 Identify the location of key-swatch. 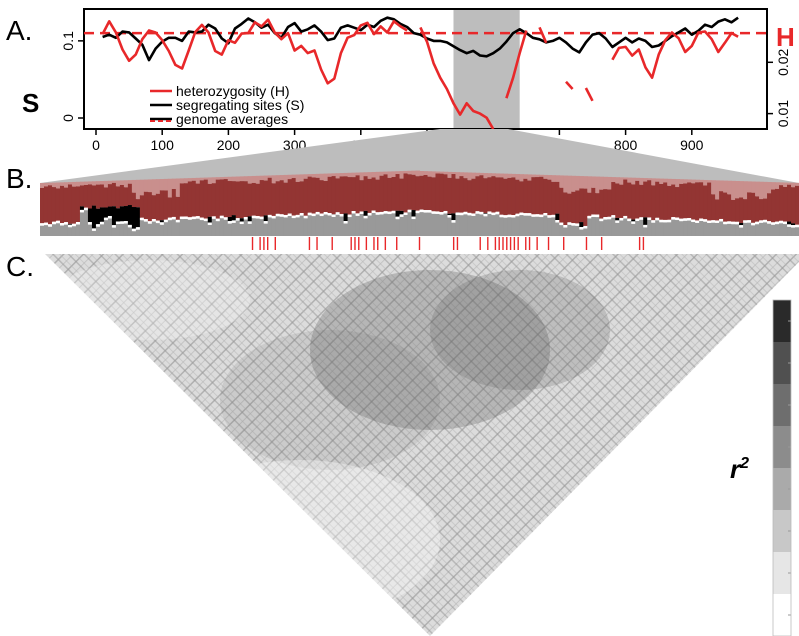
(782, 573).